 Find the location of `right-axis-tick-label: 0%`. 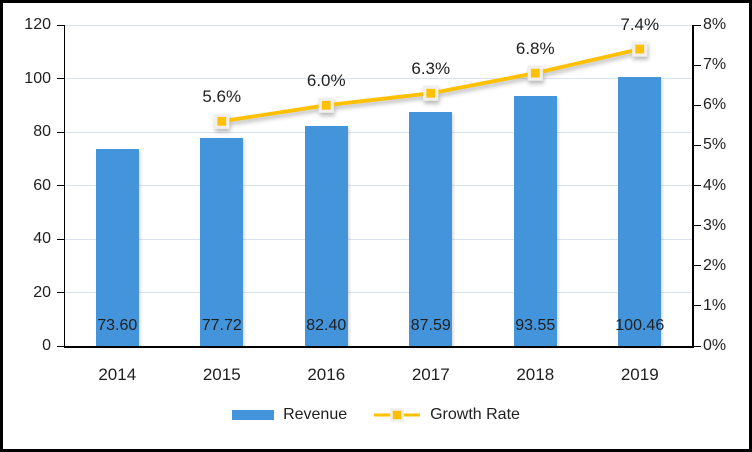

right-axis-tick-label: 0% is located at coordinates (715, 345).